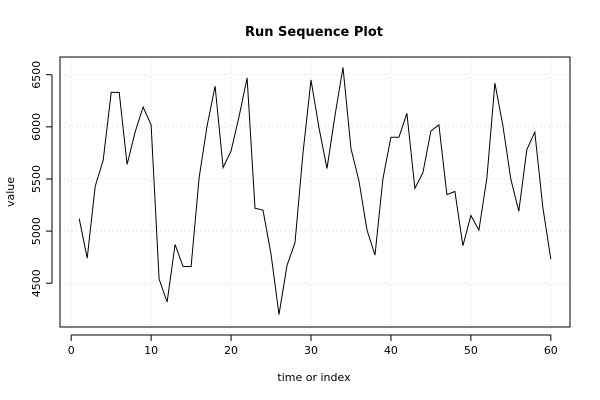 This screenshot has height=400, width=600. What do you see at coordinates (36, 283) in the screenshot?
I see `y-tick-label: 4500` at bounding box center [36, 283].